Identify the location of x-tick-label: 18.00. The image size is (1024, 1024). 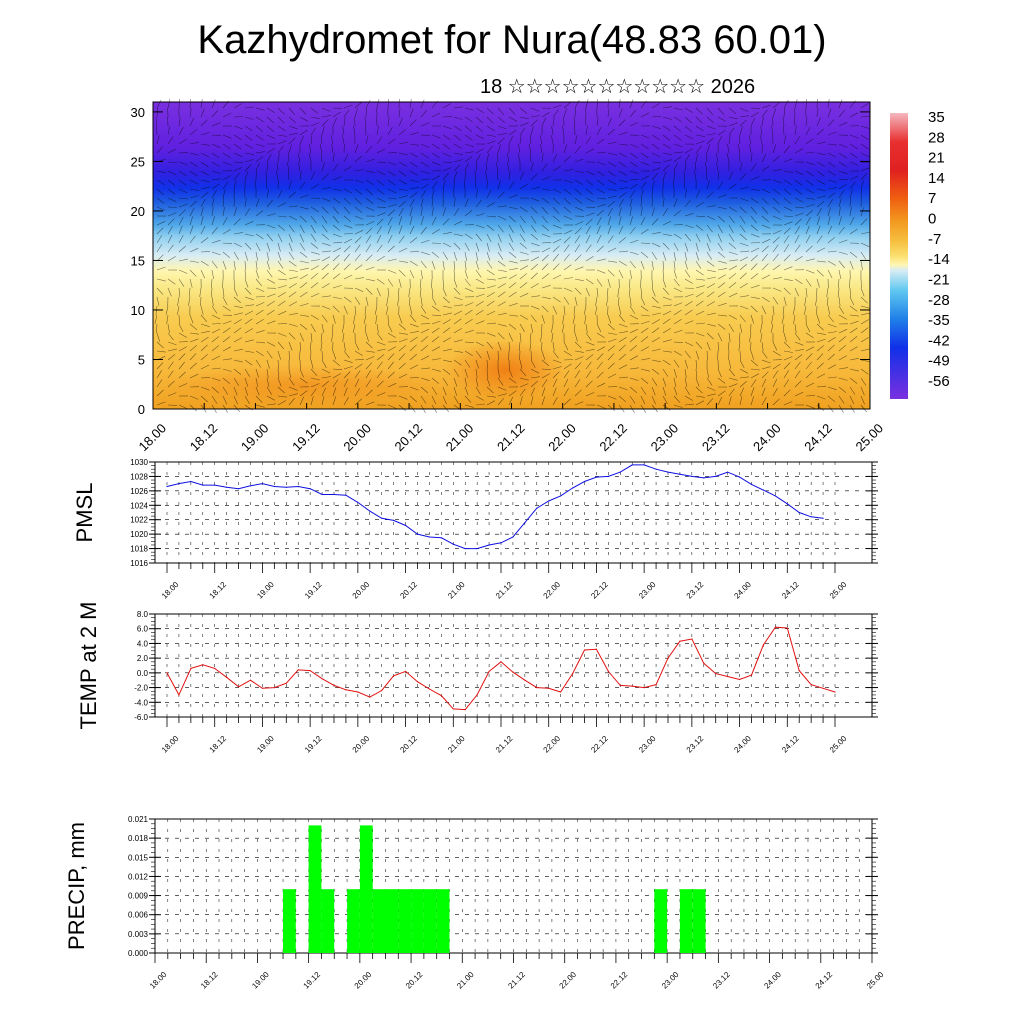
(170, 590).